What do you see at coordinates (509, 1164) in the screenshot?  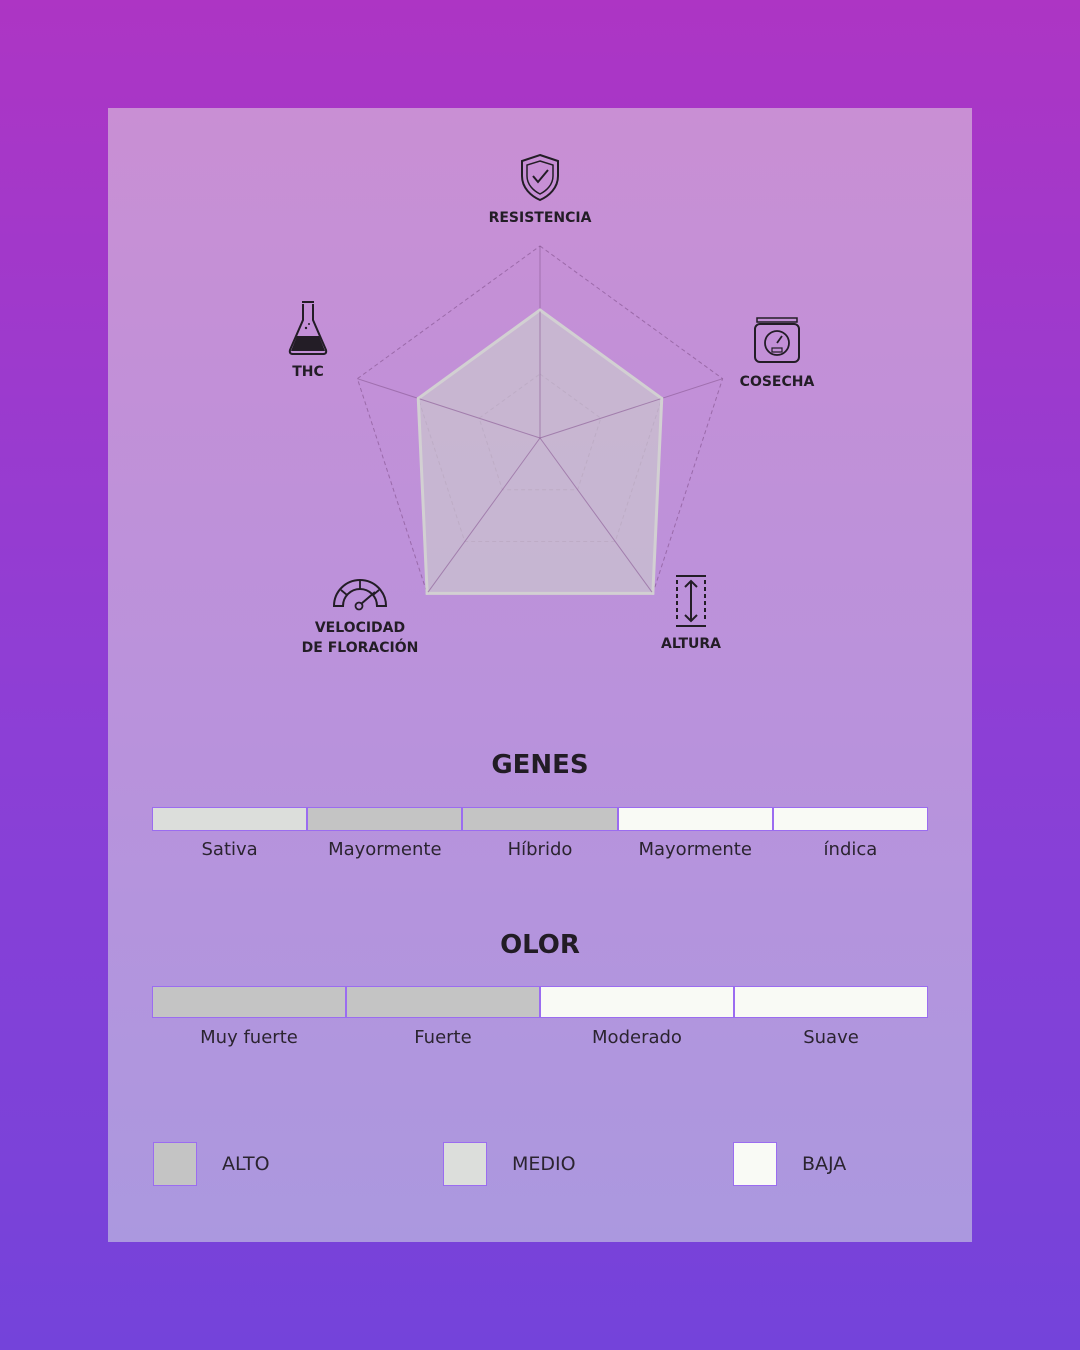 I see `legend-item-medio: MEDIO` at bounding box center [509, 1164].